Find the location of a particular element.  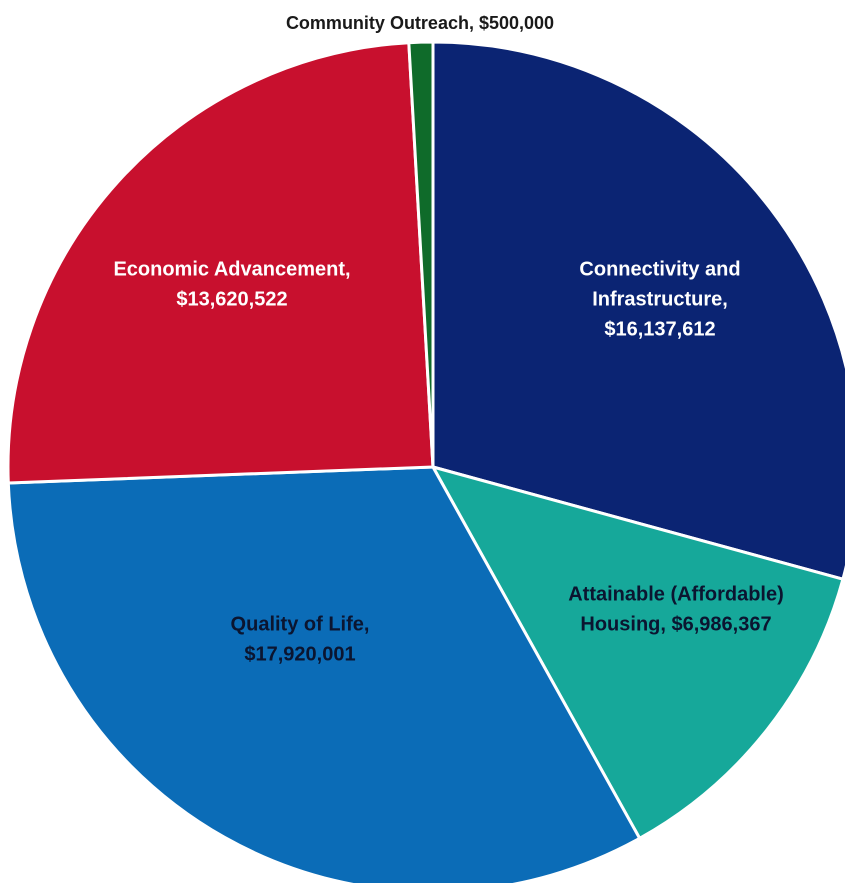

slice-label-line: Connectivity and is located at coordinates (659, 269).